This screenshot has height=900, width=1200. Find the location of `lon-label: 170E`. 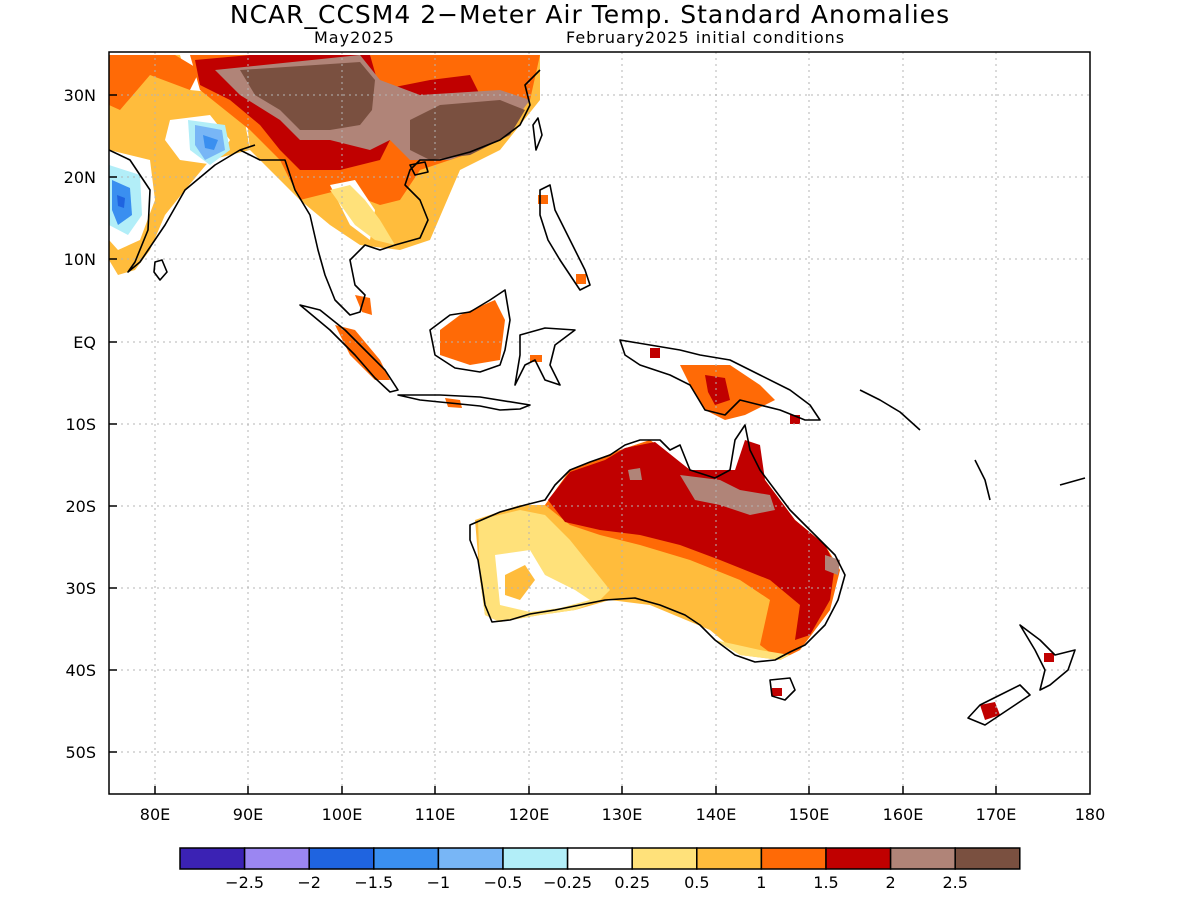

lon-label: 170E is located at coordinates (996, 814).